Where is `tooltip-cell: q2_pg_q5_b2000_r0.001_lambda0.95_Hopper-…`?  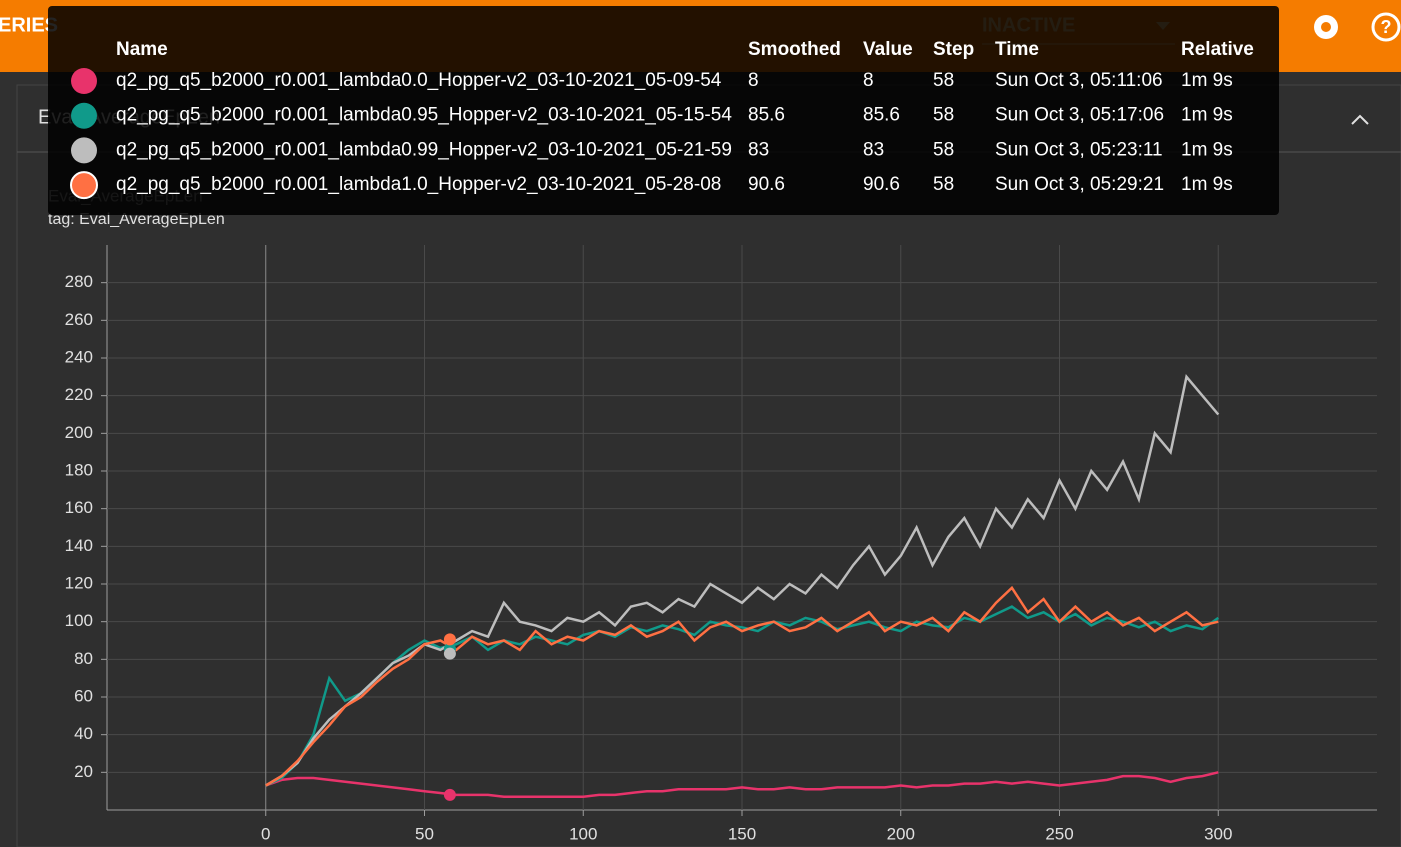
tooltip-cell: q2_pg_q5_b2000_r0.001_lambda0.95_Hopper-… is located at coordinates (424, 115).